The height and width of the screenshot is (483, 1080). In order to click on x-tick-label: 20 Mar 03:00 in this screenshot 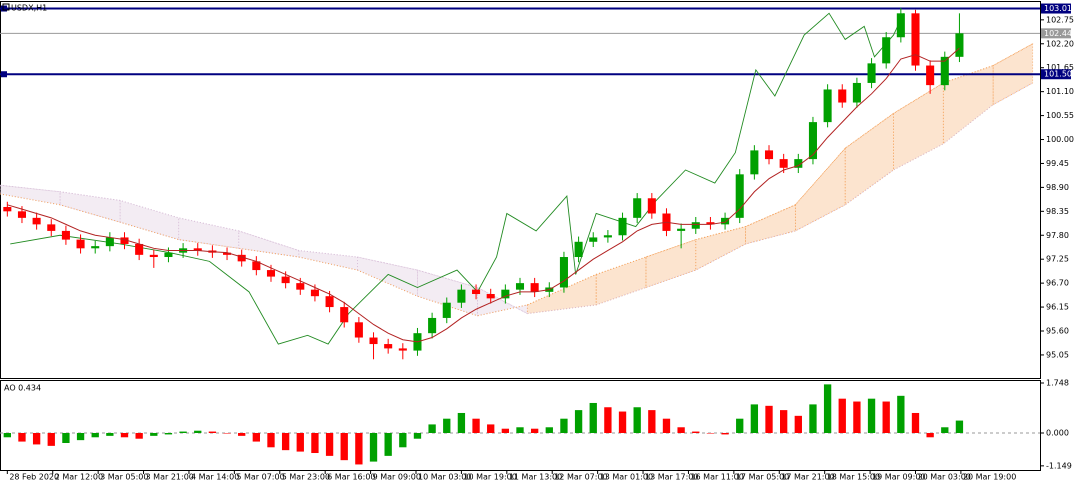, I will do `click(943, 477)`.